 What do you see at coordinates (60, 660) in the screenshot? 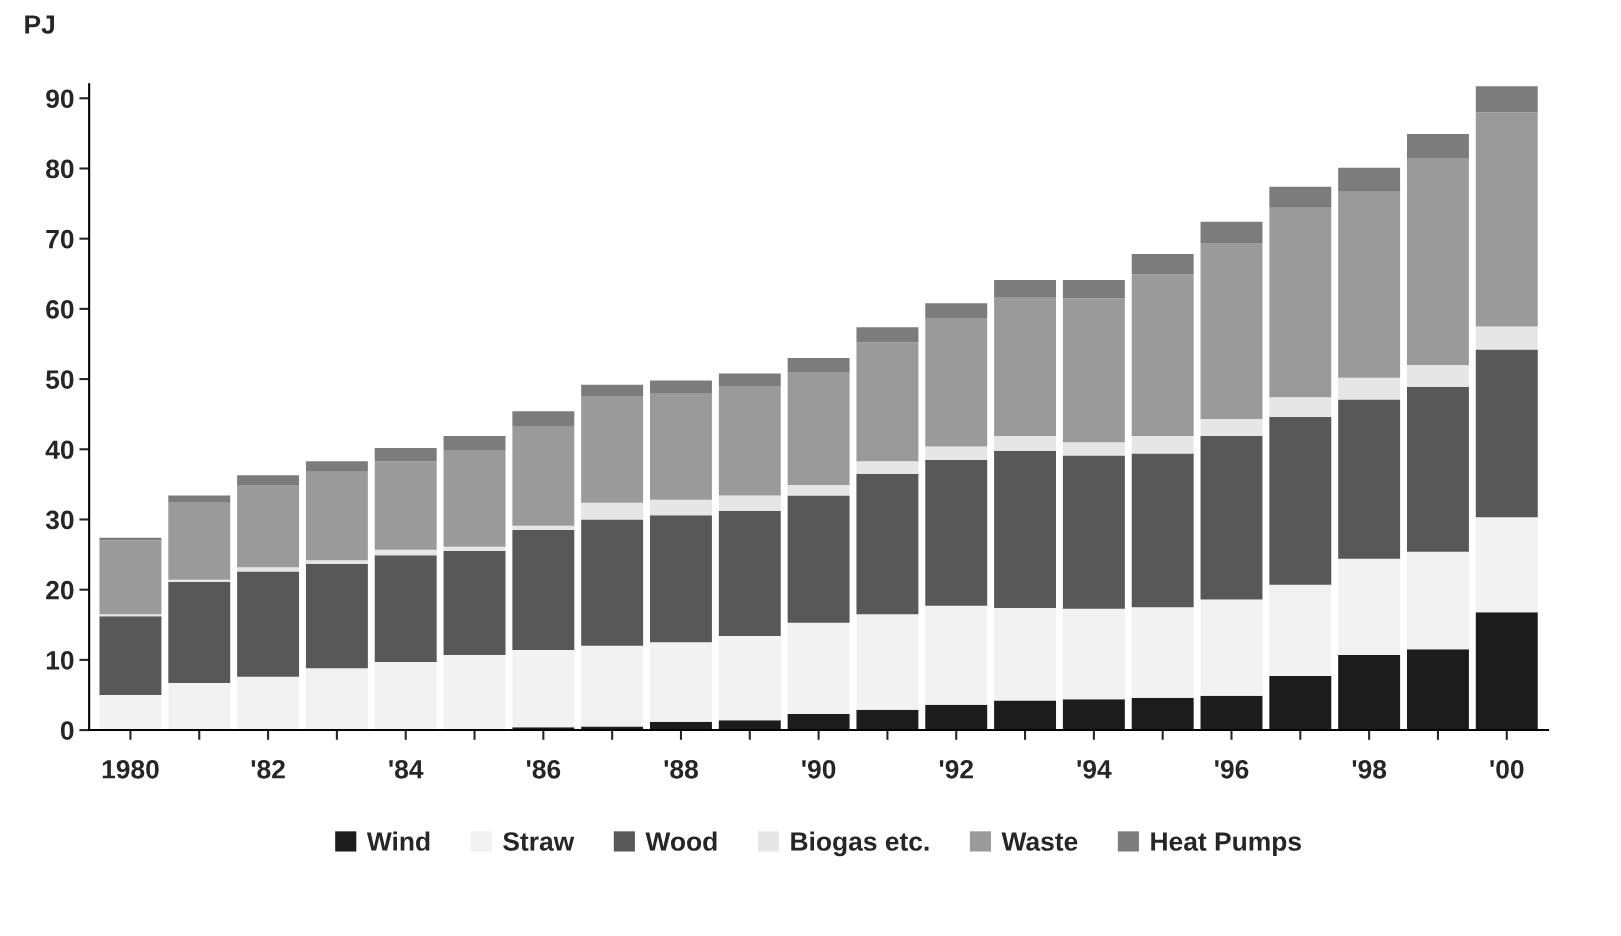
I see `y-tick-label: 10` at bounding box center [60, 660].